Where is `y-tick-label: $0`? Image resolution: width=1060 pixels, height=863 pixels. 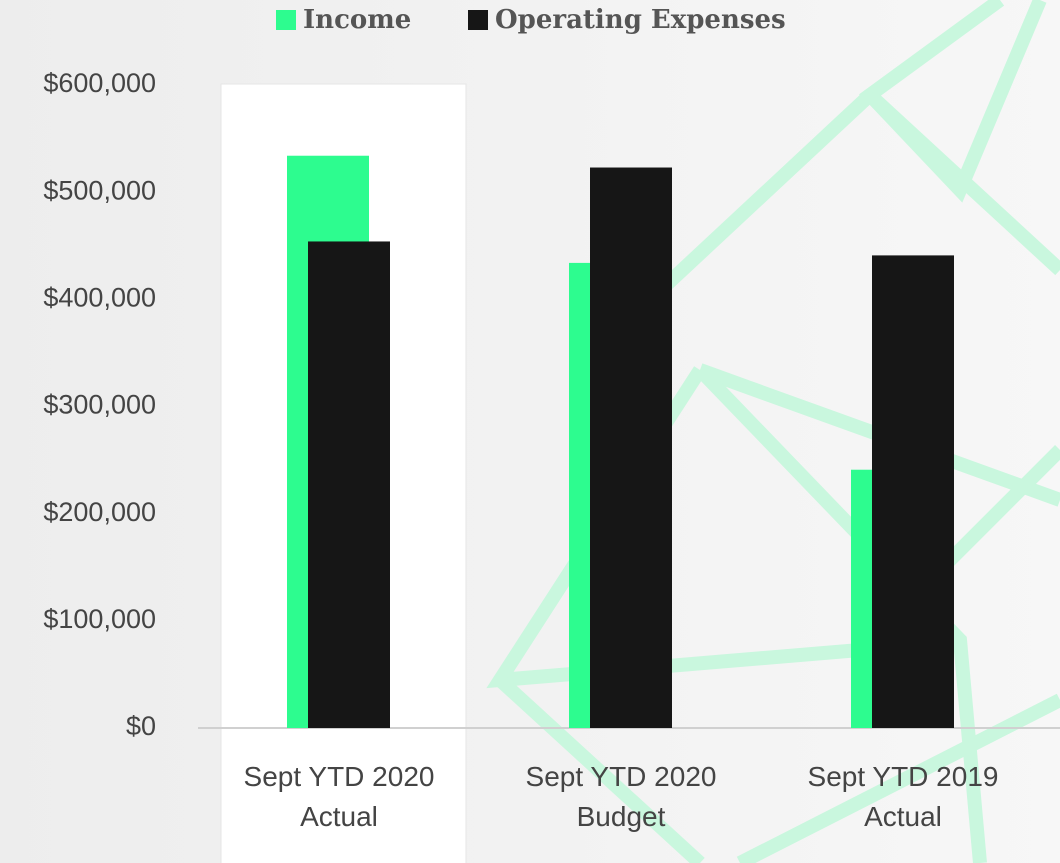 y-tick-label: $0 is located at coordinates (141, 726).